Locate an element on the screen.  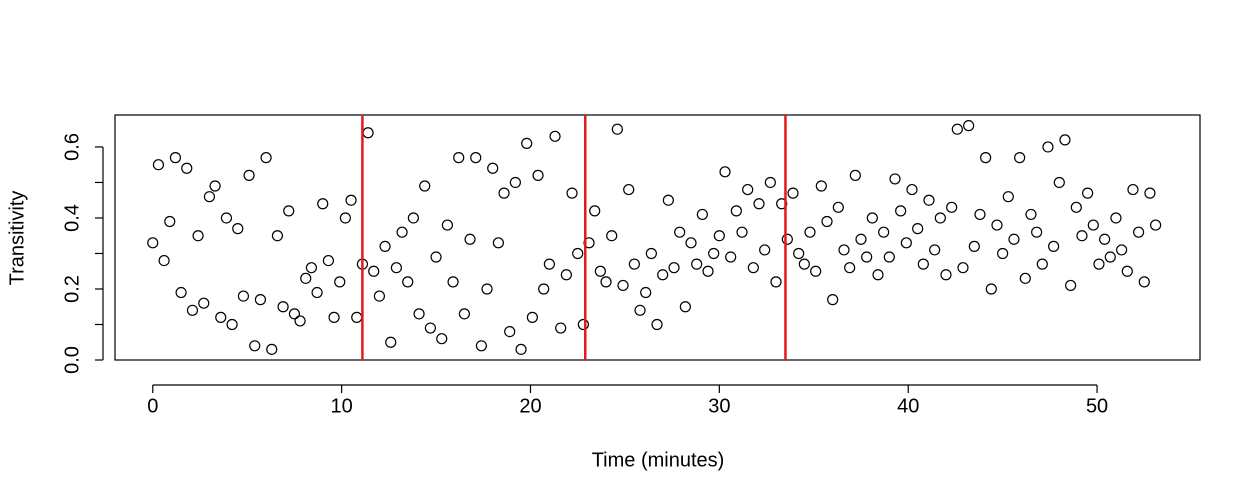
x-tick-label: 20 is located at coordinates (530, 406).